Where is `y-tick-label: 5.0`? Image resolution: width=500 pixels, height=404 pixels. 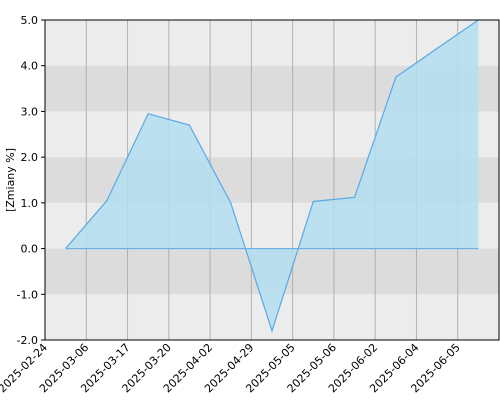 y-tick-label: 5.0 is located at coordinates (30, 20).